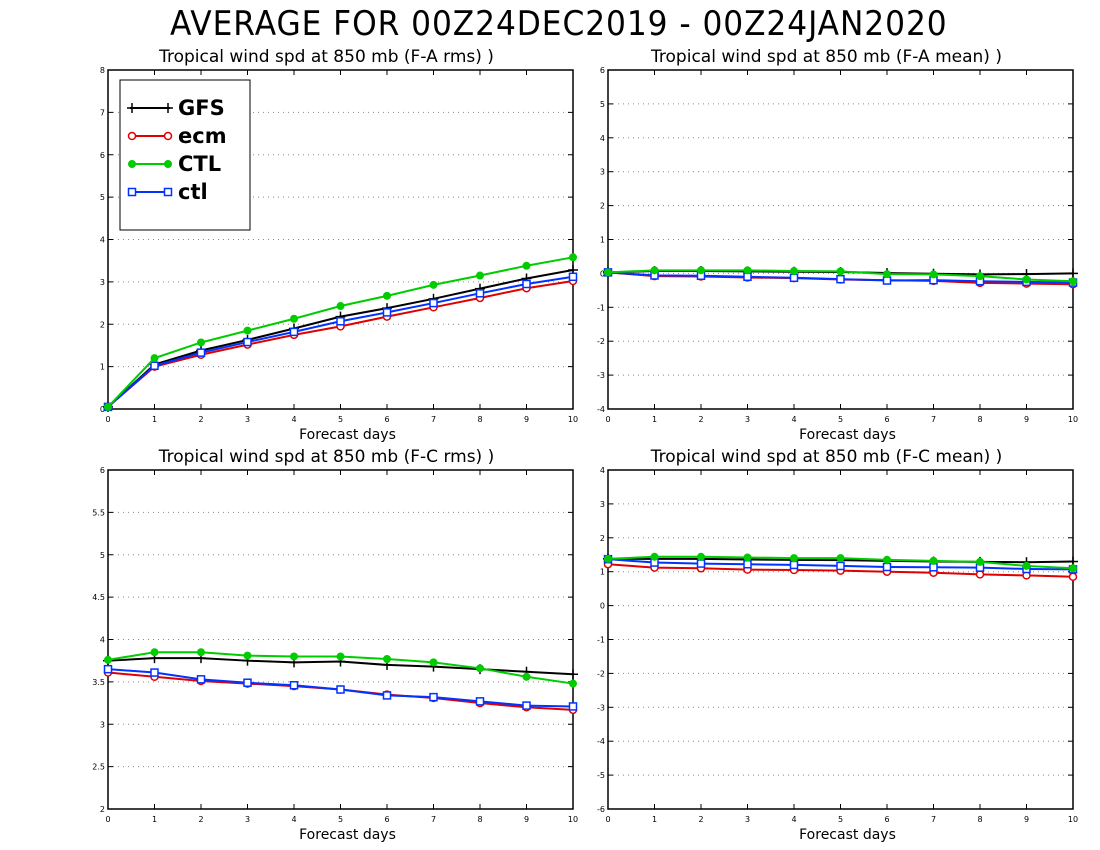 Image resolution: width=1100 pixels, height=850 pixels. Describe the element at coordinates (886, 819) in the screenshot. I see `x-tick-label: 6` at that location.